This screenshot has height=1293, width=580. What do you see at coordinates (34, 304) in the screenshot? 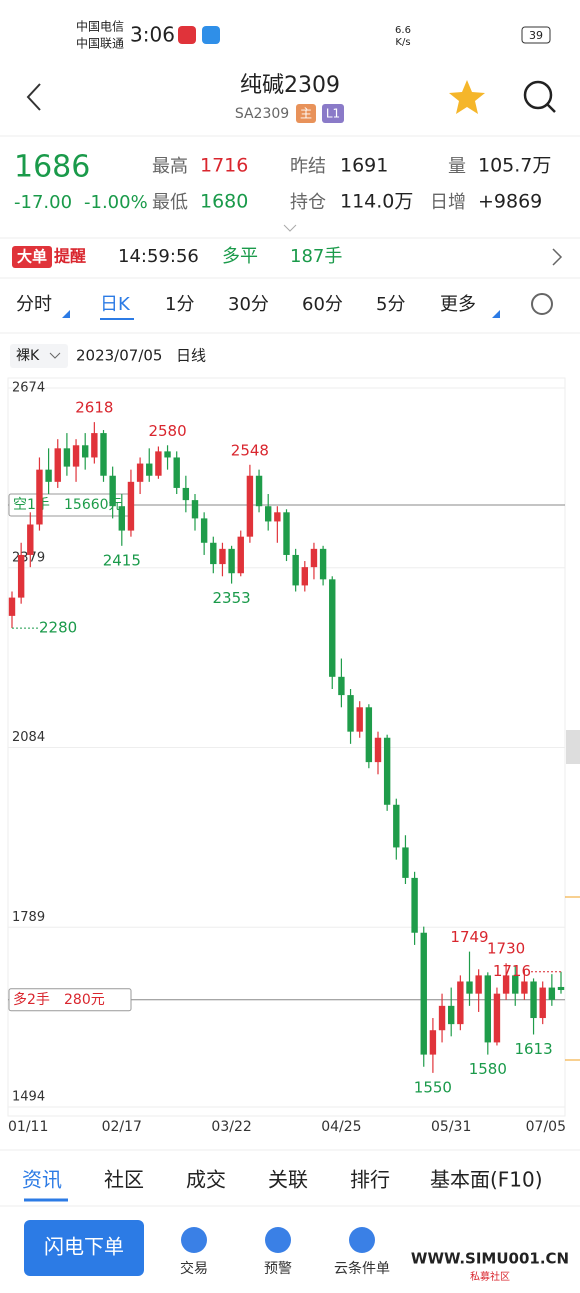
I see `period-tab: 分时` at bounding box center [34, 304].